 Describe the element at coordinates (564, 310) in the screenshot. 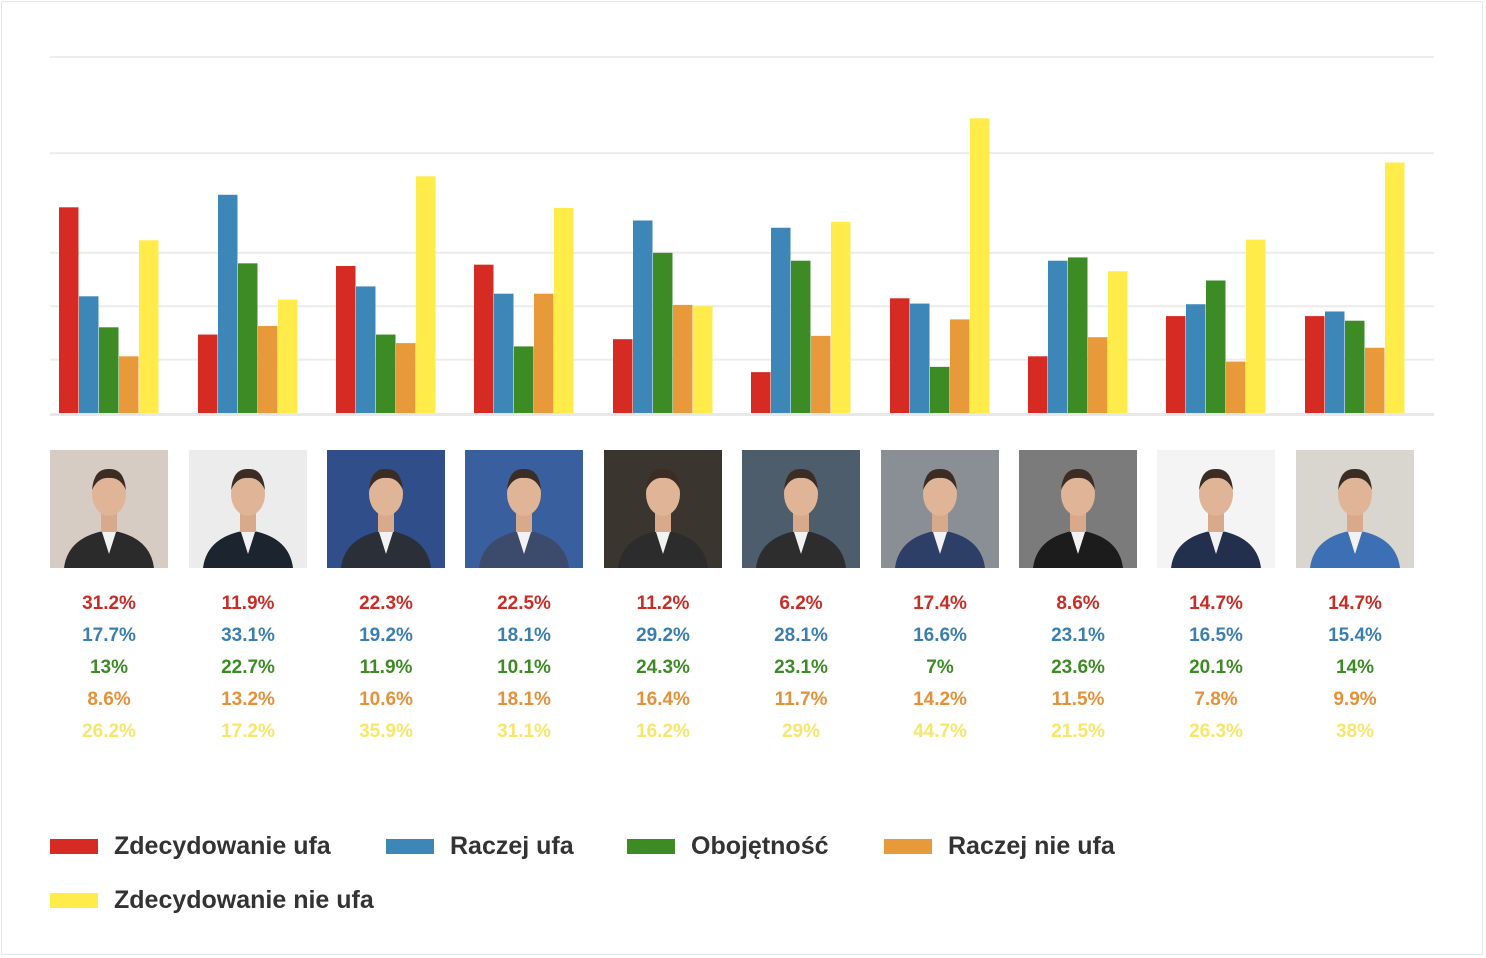

I see `bar-s4-c3` at that location.